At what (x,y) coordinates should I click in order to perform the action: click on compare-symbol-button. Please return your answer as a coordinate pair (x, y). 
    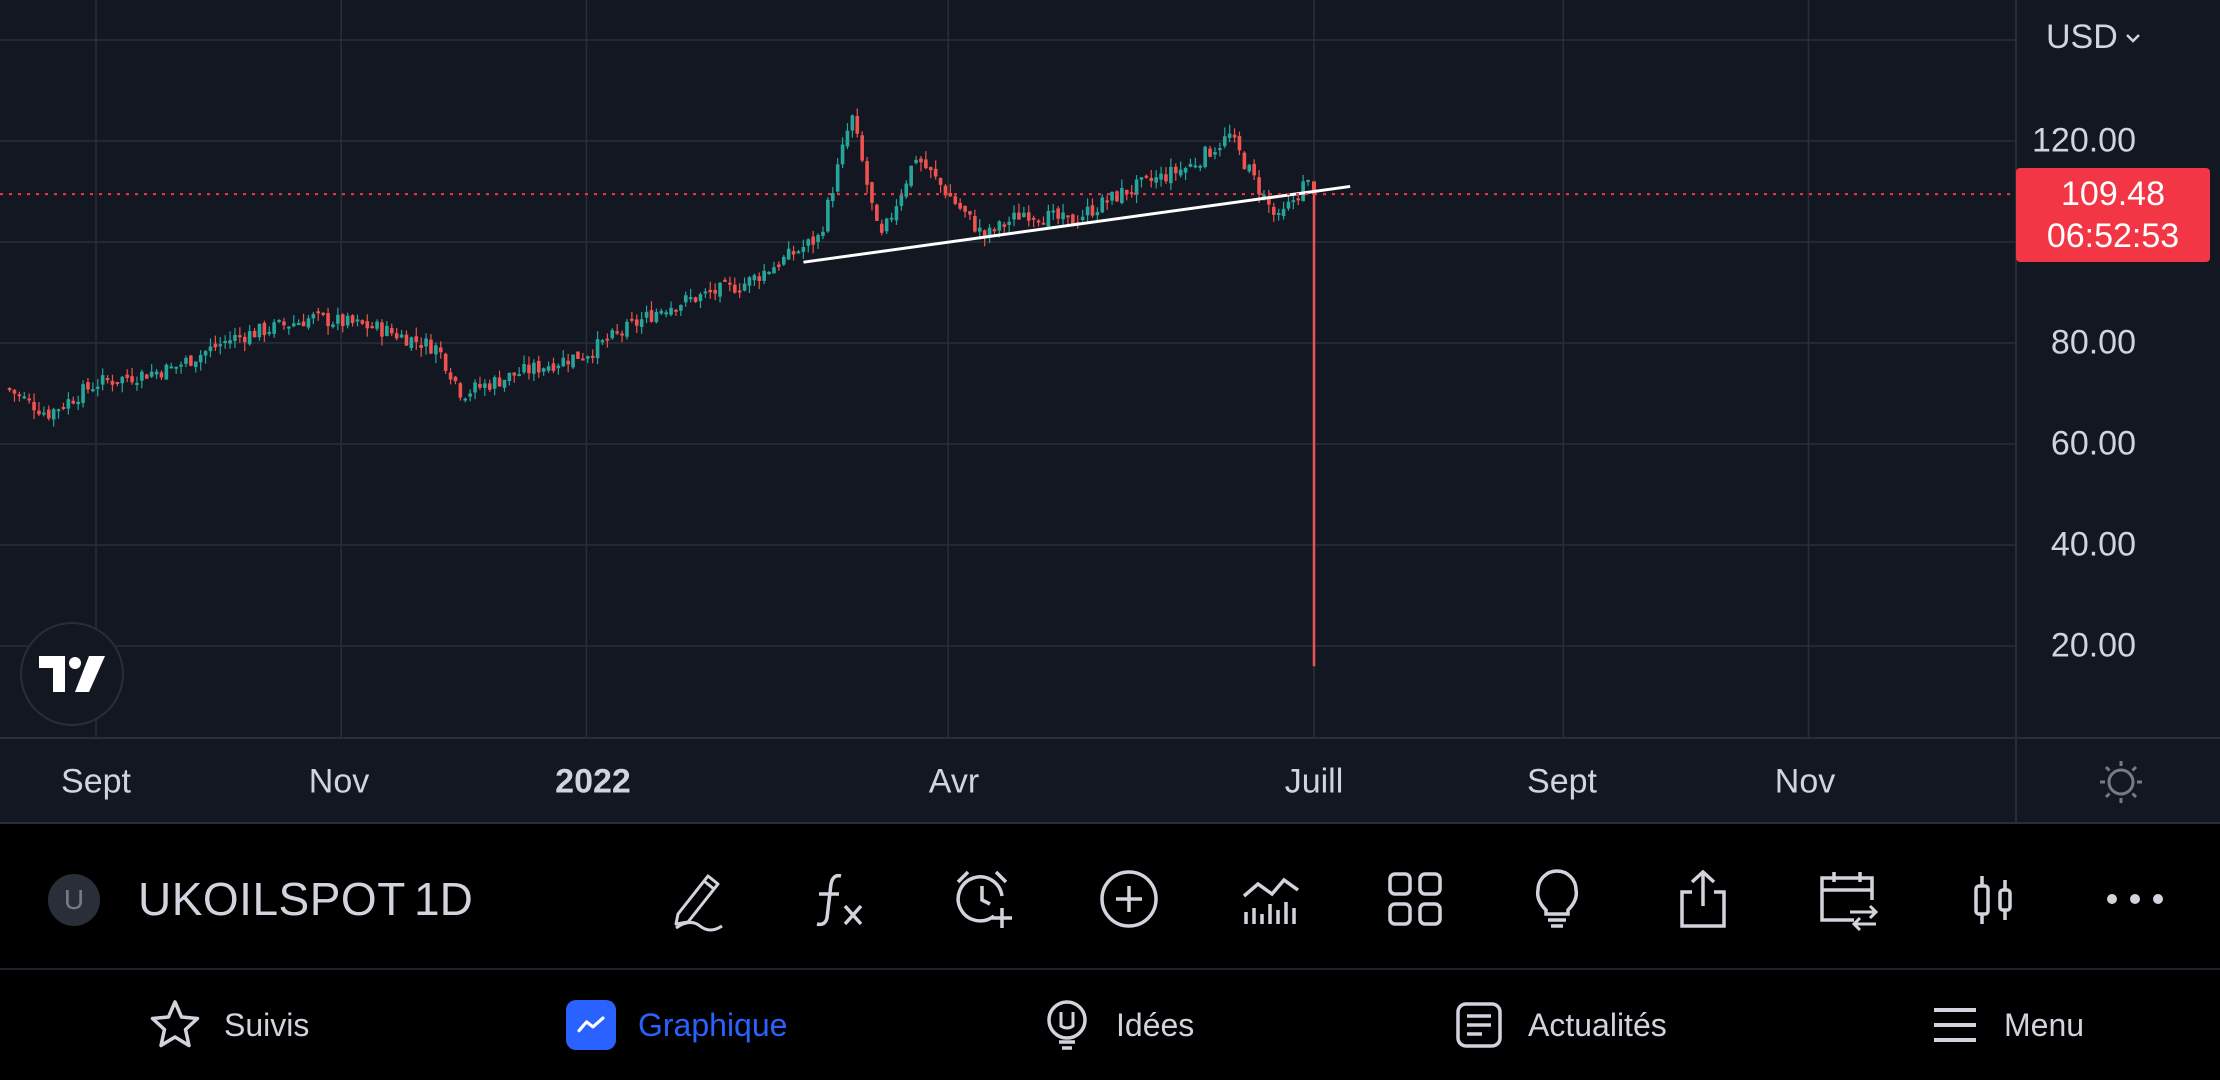
    Looking at the image, I should click on (1129, 899).